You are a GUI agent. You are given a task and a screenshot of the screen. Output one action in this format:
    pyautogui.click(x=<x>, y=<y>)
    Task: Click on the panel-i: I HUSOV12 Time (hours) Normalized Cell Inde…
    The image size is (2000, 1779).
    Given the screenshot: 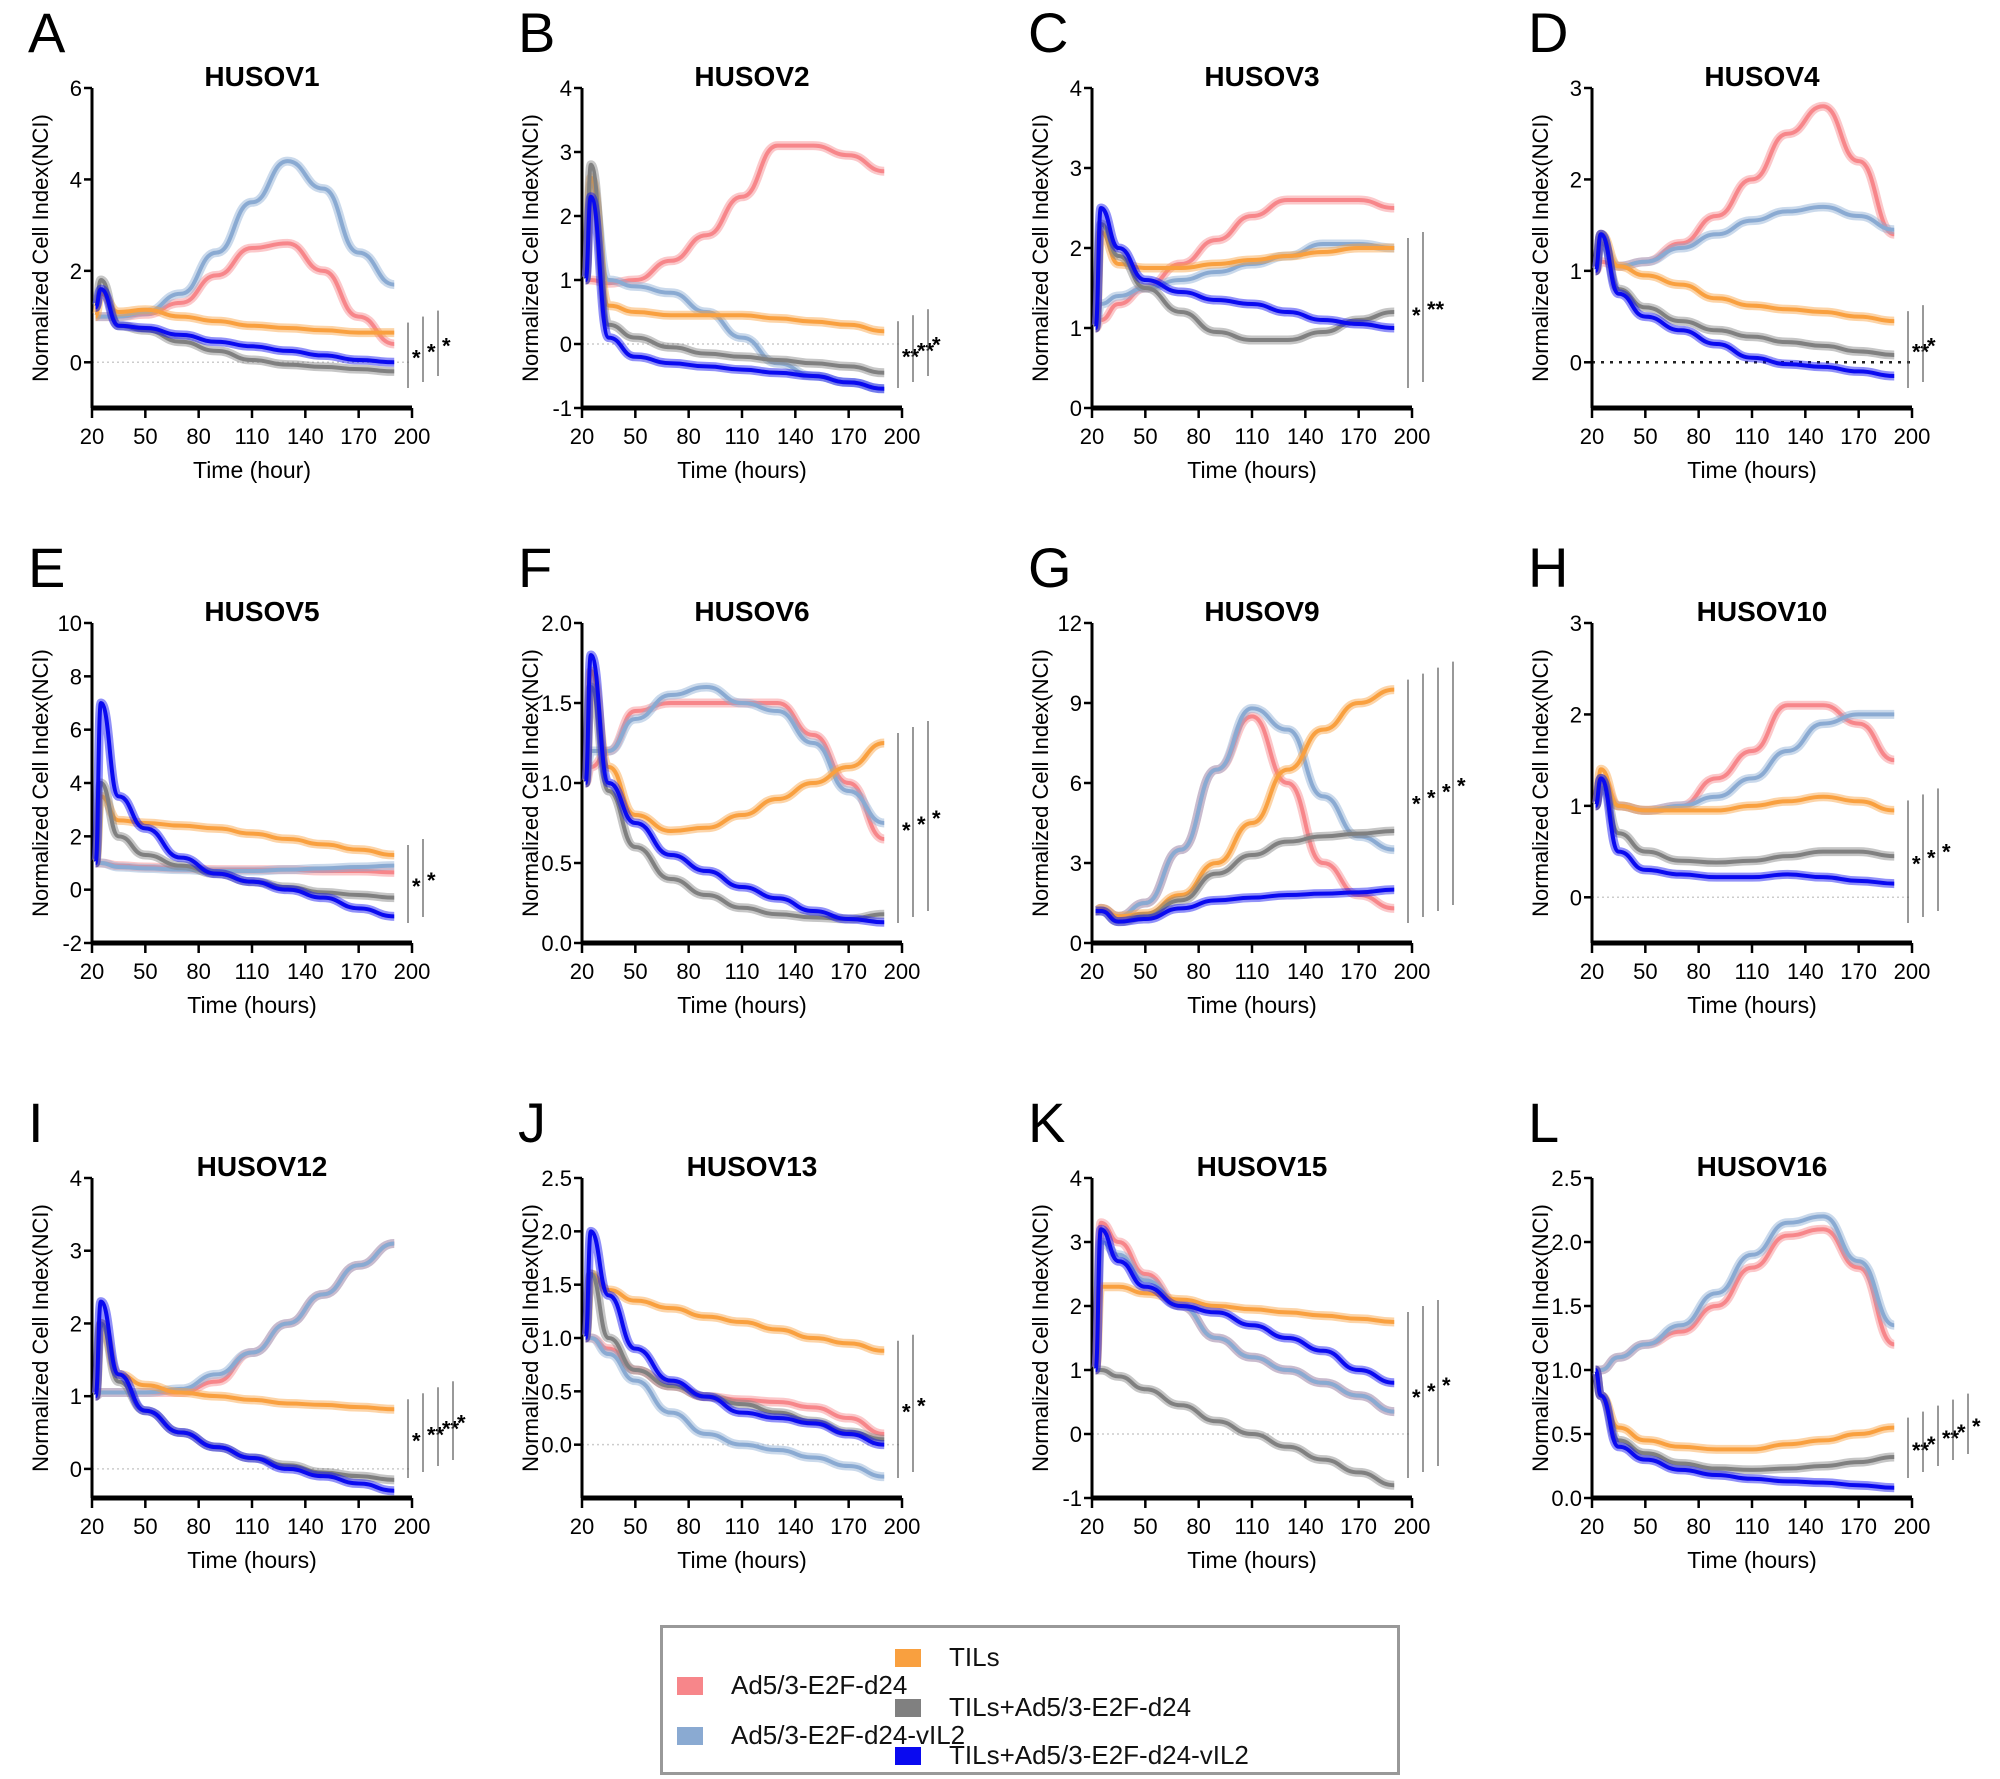 What is the action you would take?
    pyautogui.click(x=250, y=1360)
    